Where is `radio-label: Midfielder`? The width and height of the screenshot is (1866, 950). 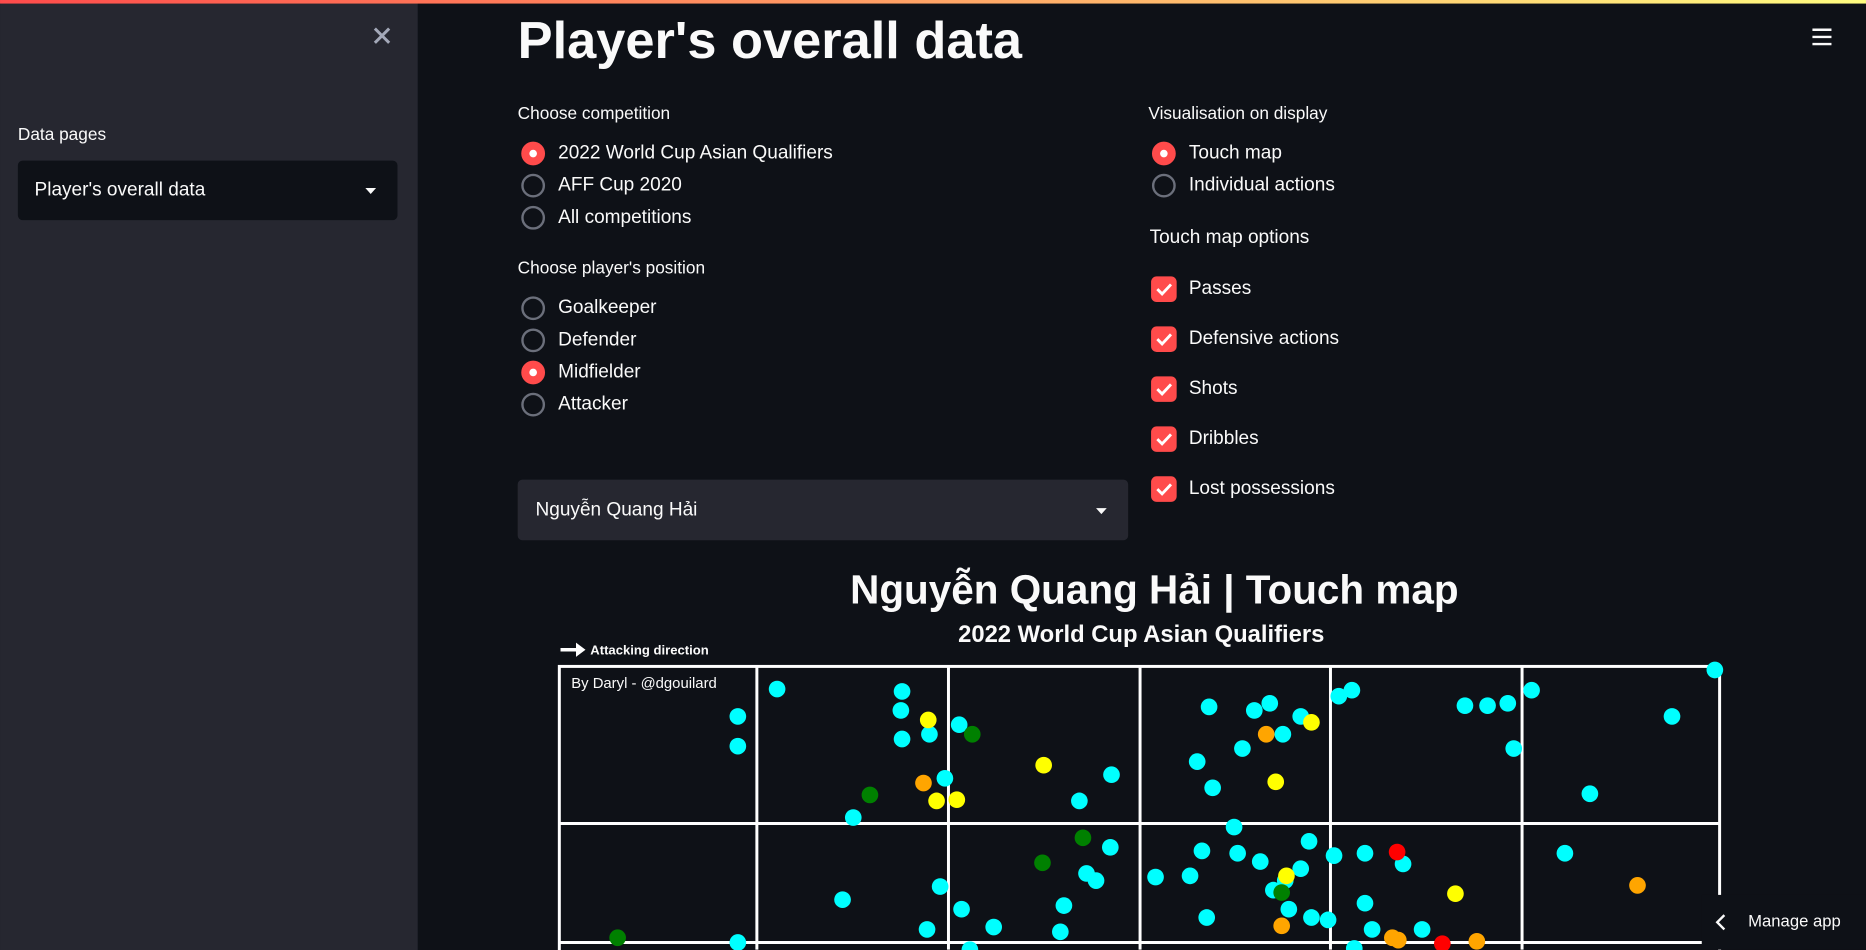 radio-label: Midfielder is located at coordinates (599, 372).